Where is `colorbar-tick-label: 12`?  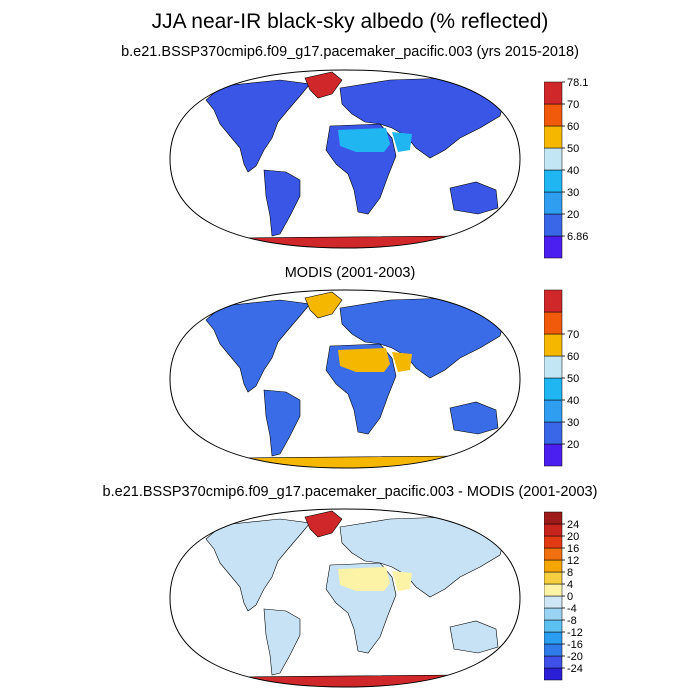 colorbar-tick-label: 12 is located at coordinates (573, 561).